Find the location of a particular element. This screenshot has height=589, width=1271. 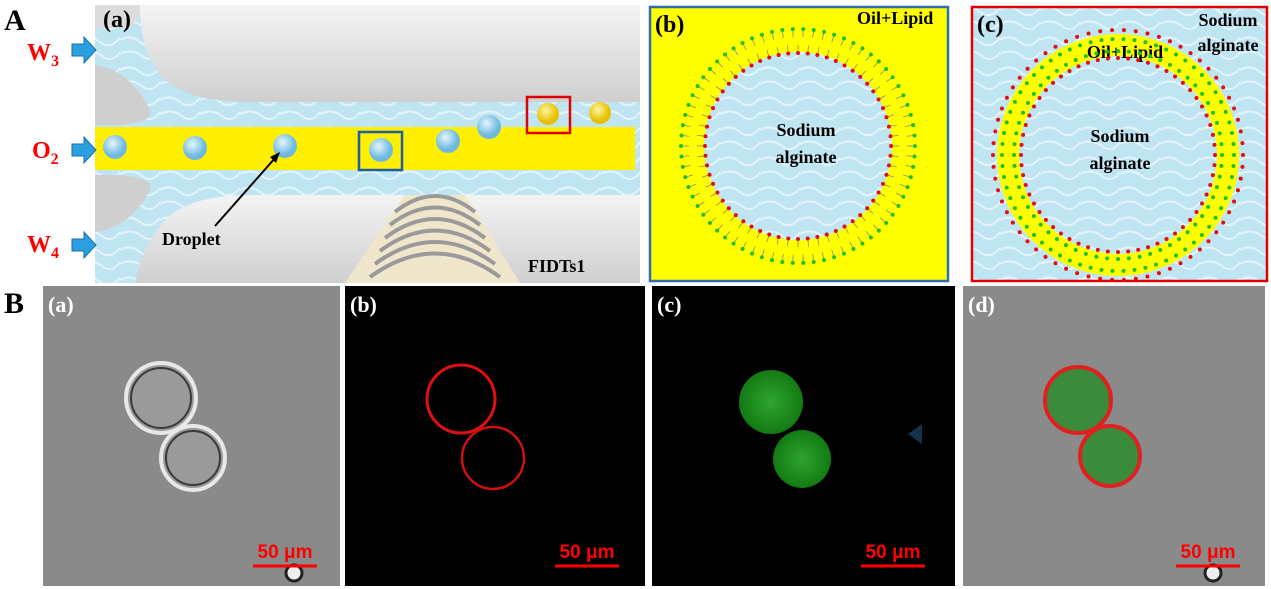

inlet-sub: 2 is located at coordinates (55, 159).